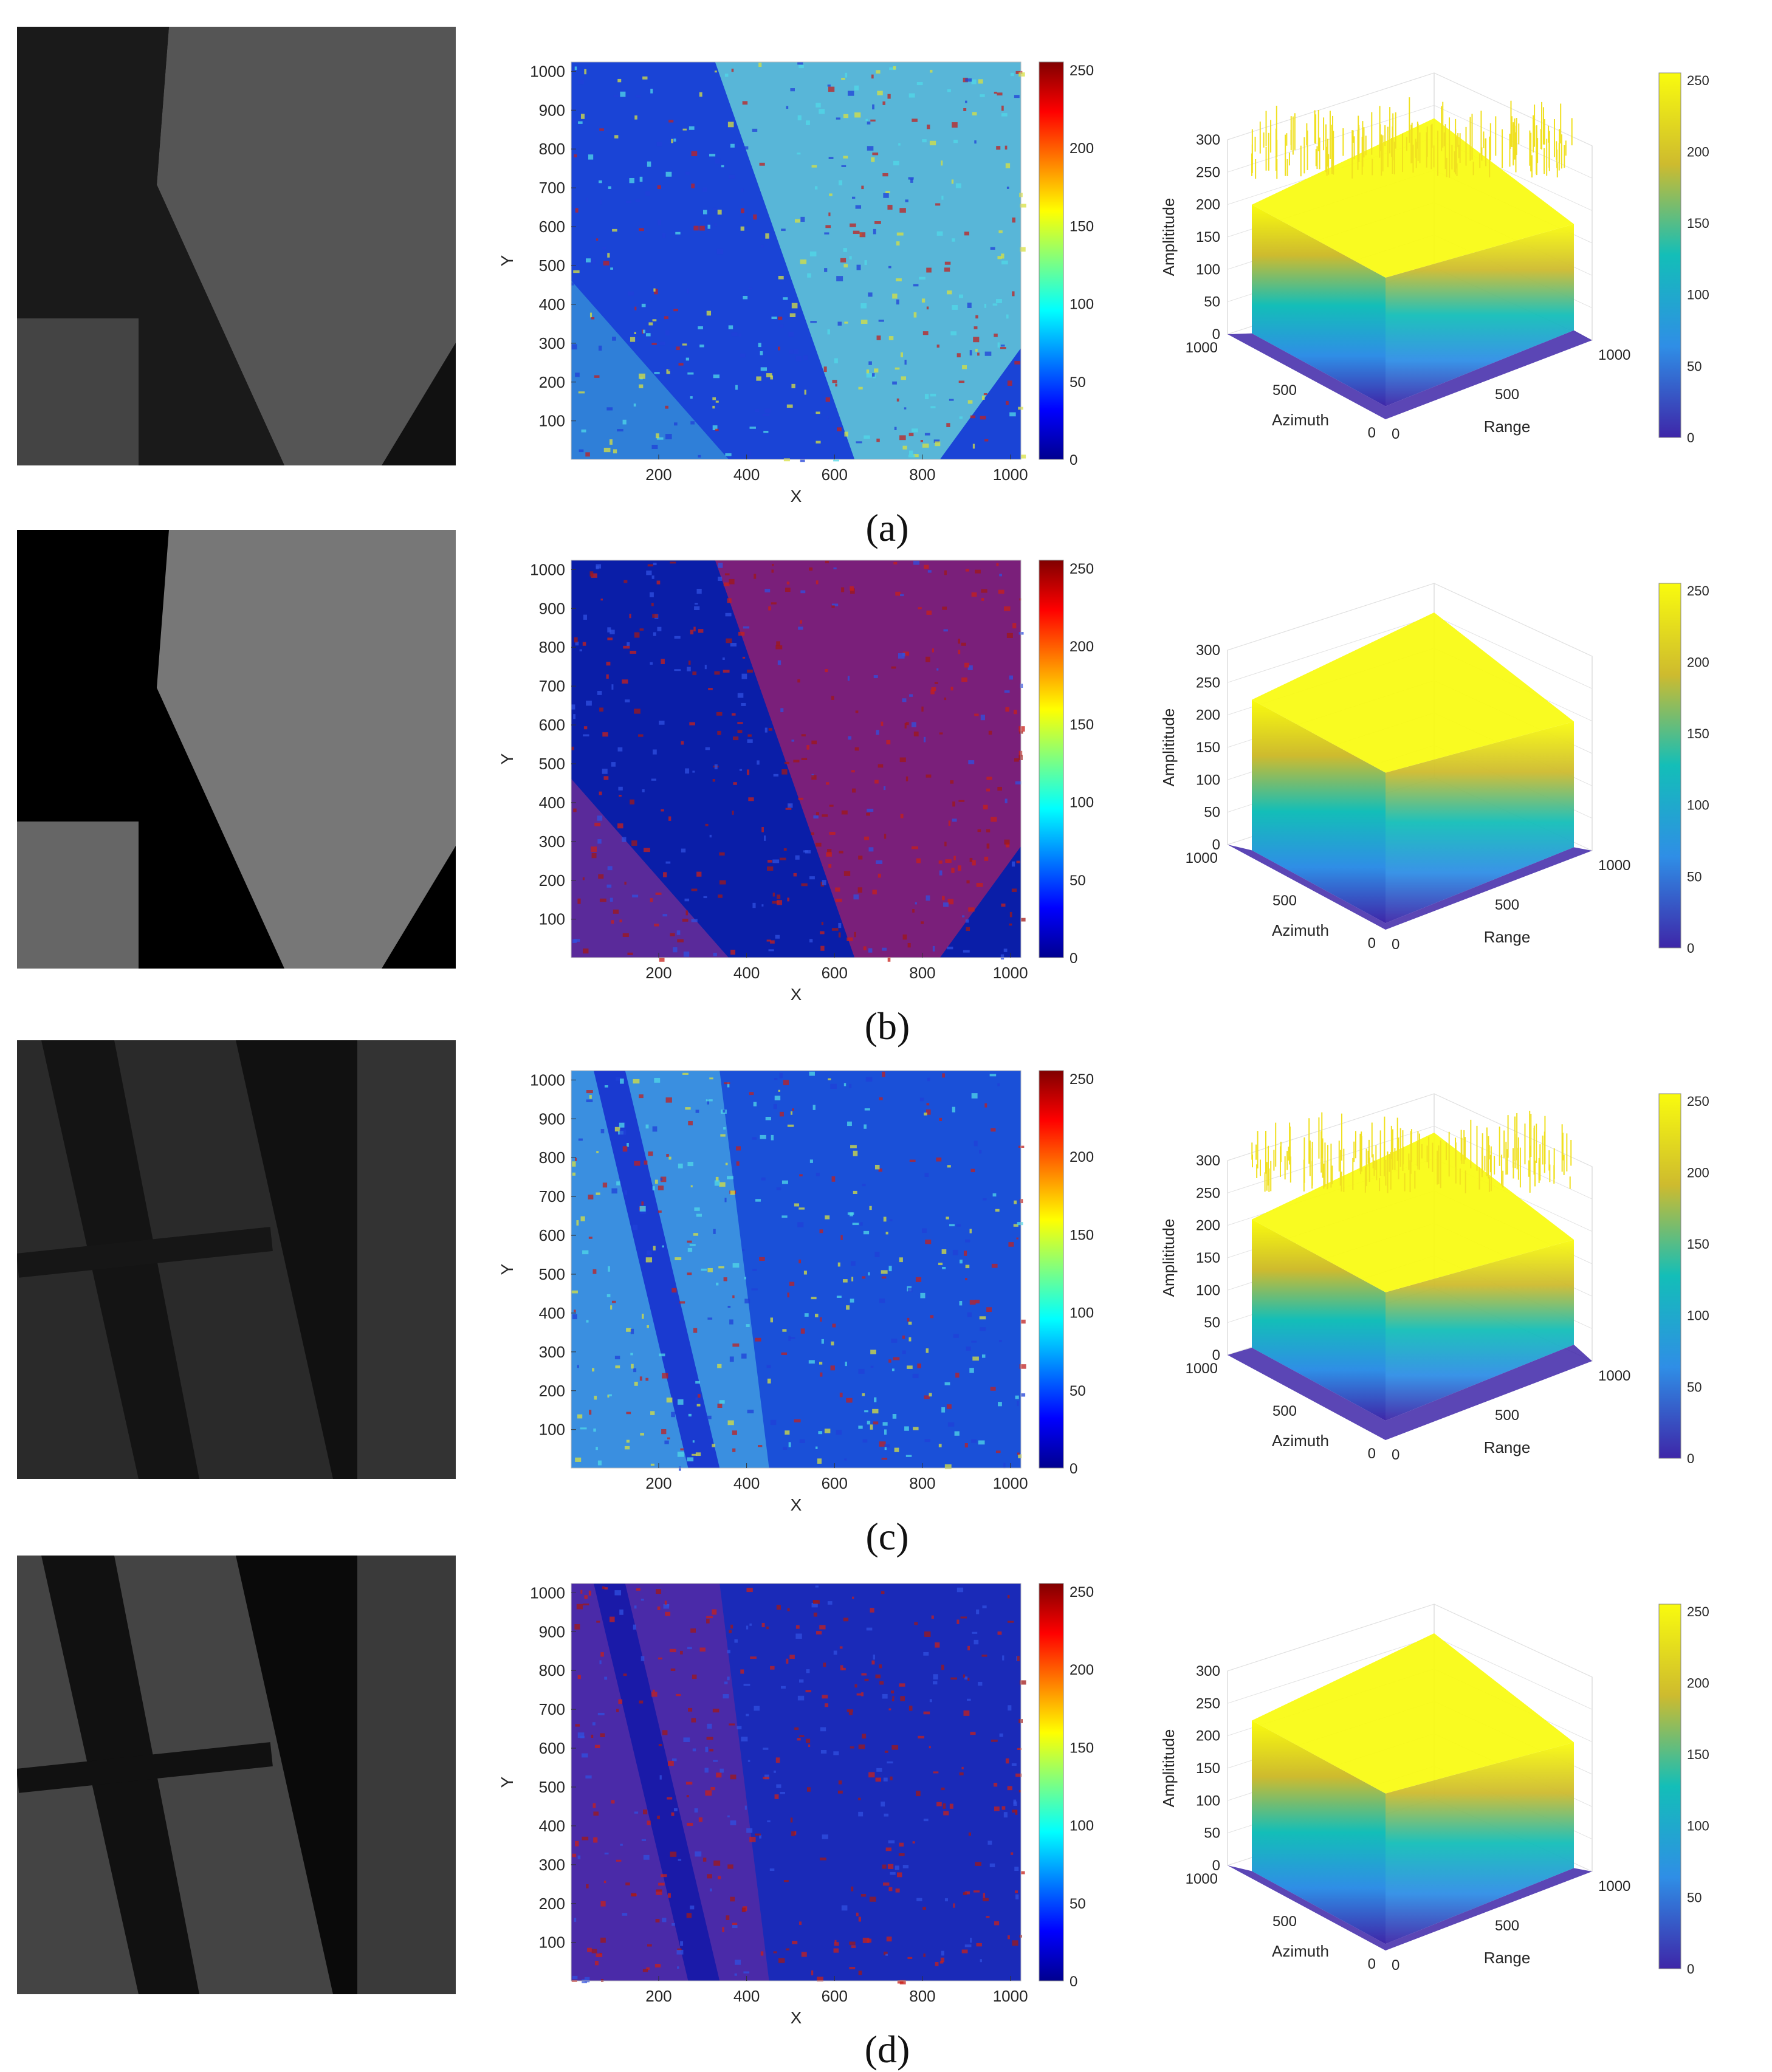 Image resolution: width=1772 pixels, height=2072 pixels. I want to click on range-tick-label: 500, so click(1507, 1415).